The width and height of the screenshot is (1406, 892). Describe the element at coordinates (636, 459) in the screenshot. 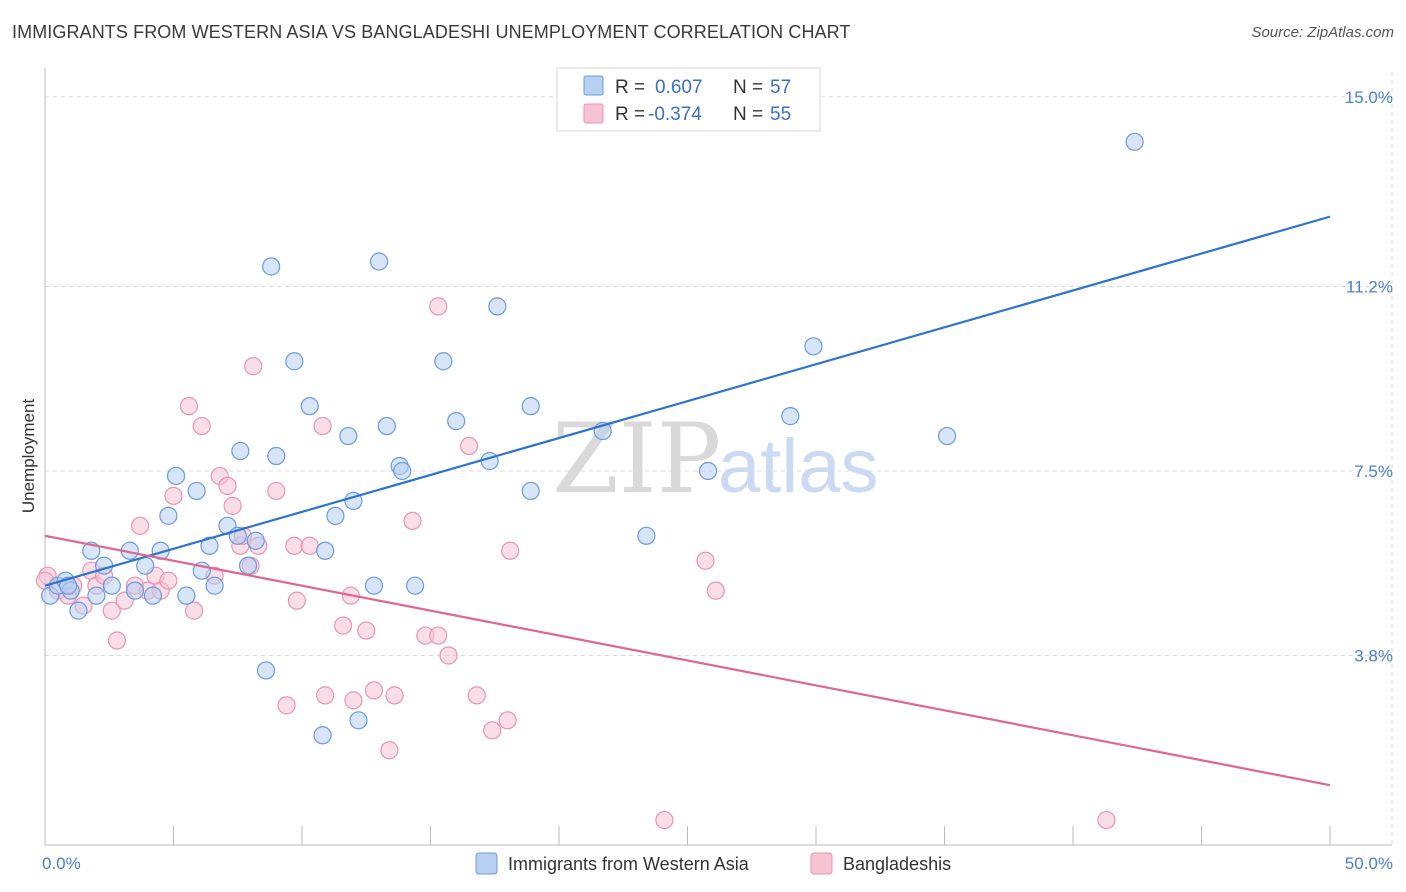

I see `watermark-zip: ZIP` at that location.